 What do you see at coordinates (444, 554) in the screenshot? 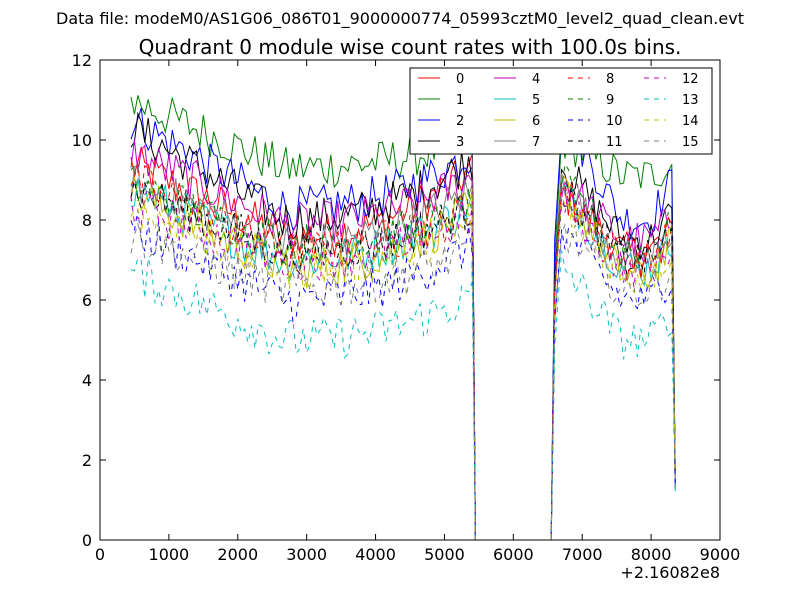
I see `x-tick-label: 5000` at bounding box center [444, 554].